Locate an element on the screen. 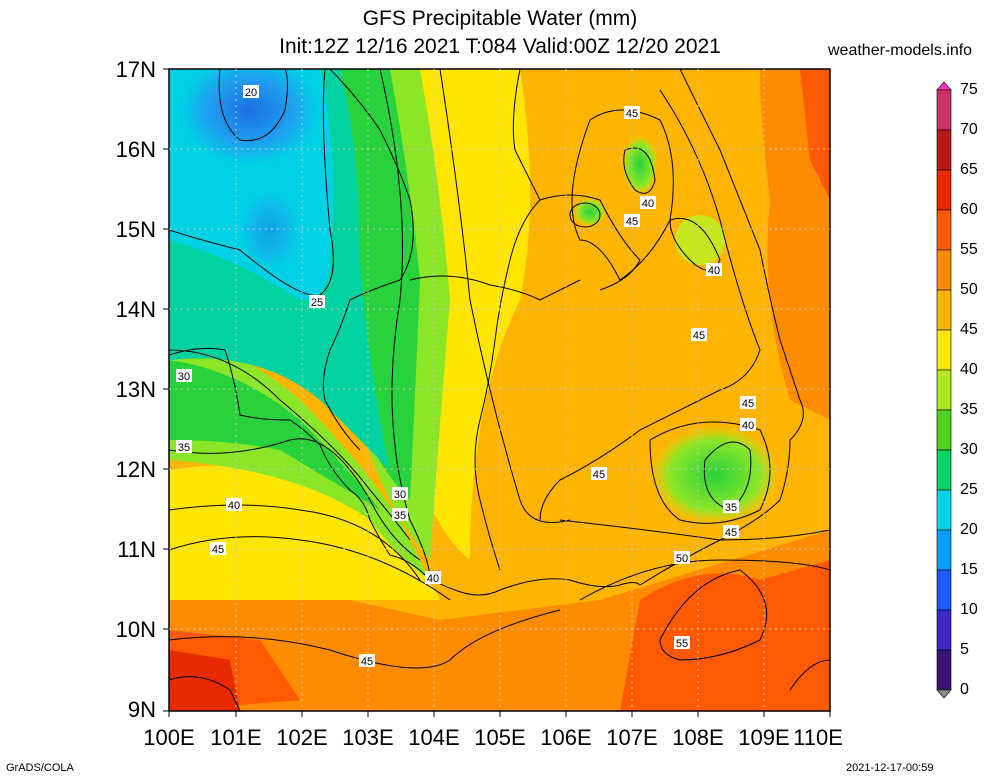 This screenshot has height=779, width=1000. lat-label-16n: 16N is located at coordinates (135, 149).